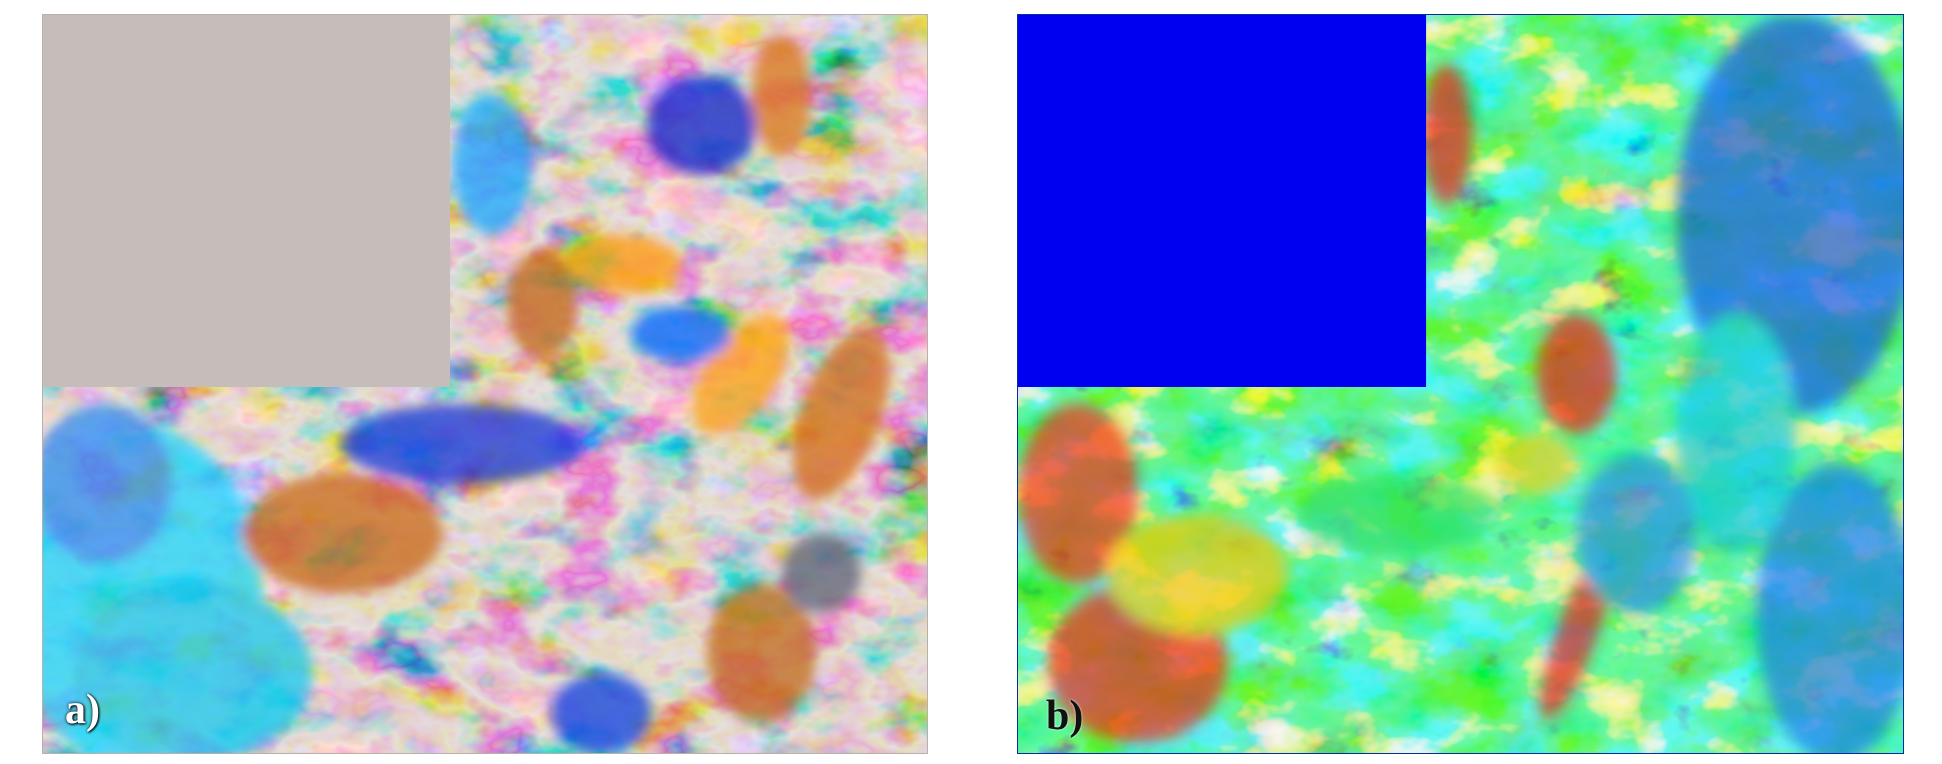 This screenshot has width=1942, height=764. What do you see at coordinates (82, 710) in the screenshot?
I see `panel-a-label: a)` at bounding box center [82, 710].